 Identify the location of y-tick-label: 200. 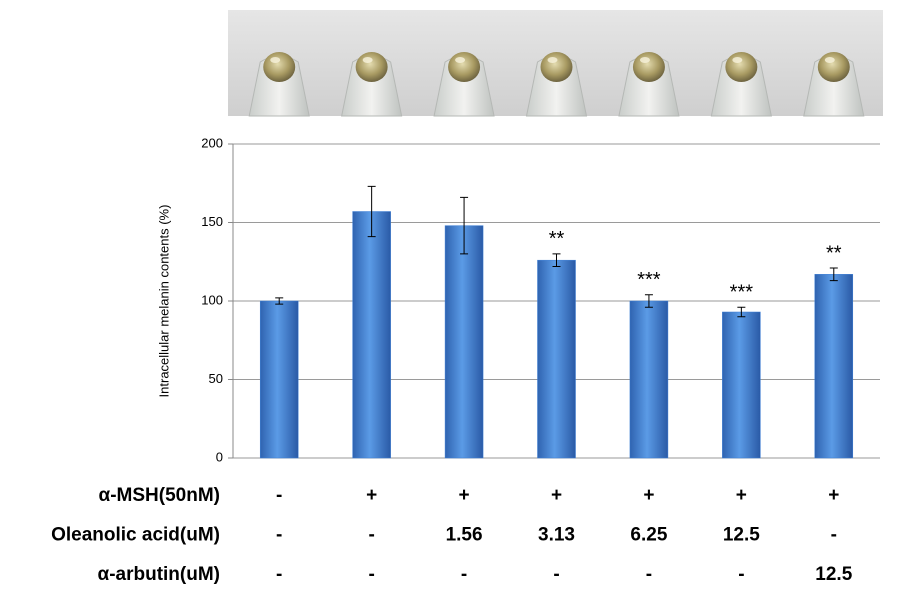
(212, 142).